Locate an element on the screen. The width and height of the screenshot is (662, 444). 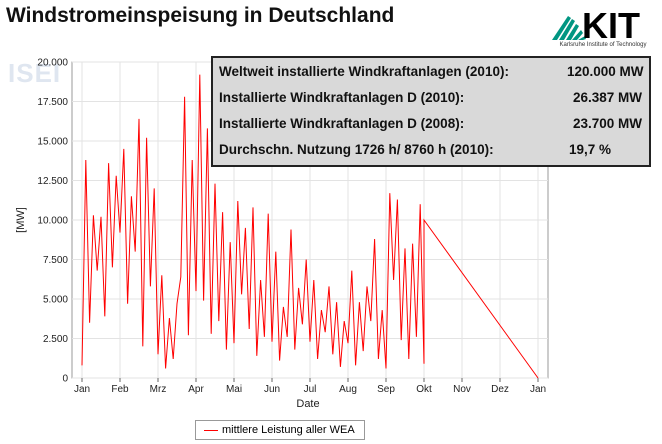
x-tick-label: Feb is located at coordinates (120, 389).